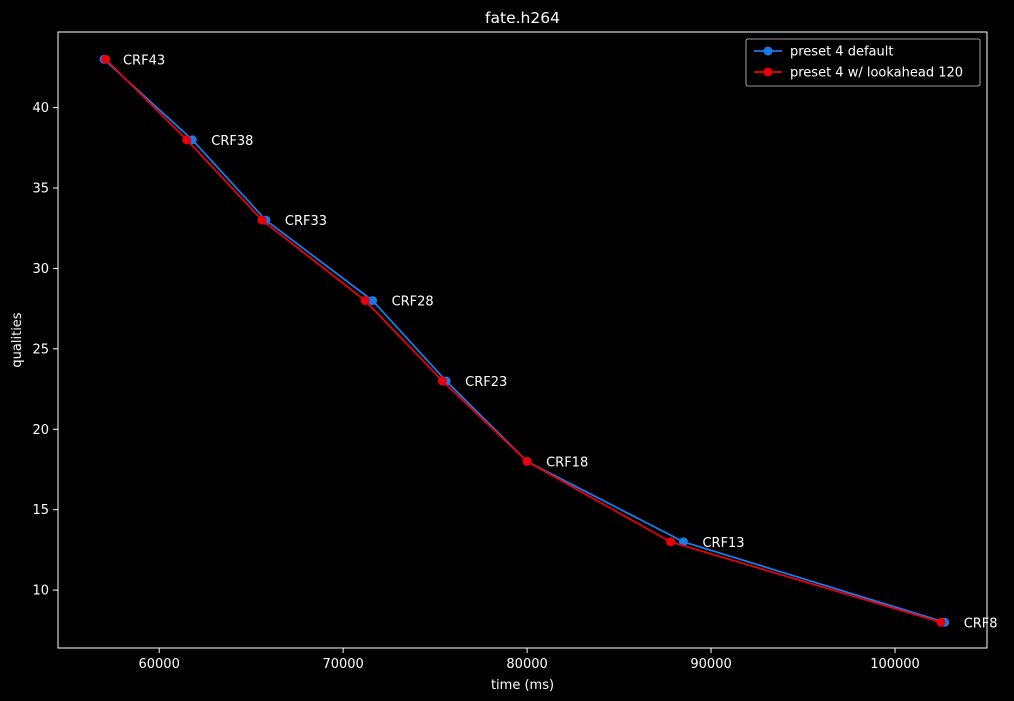 The image size is (1014, 701). I want to click on x-tick-label: 100000, so click(895, 664).